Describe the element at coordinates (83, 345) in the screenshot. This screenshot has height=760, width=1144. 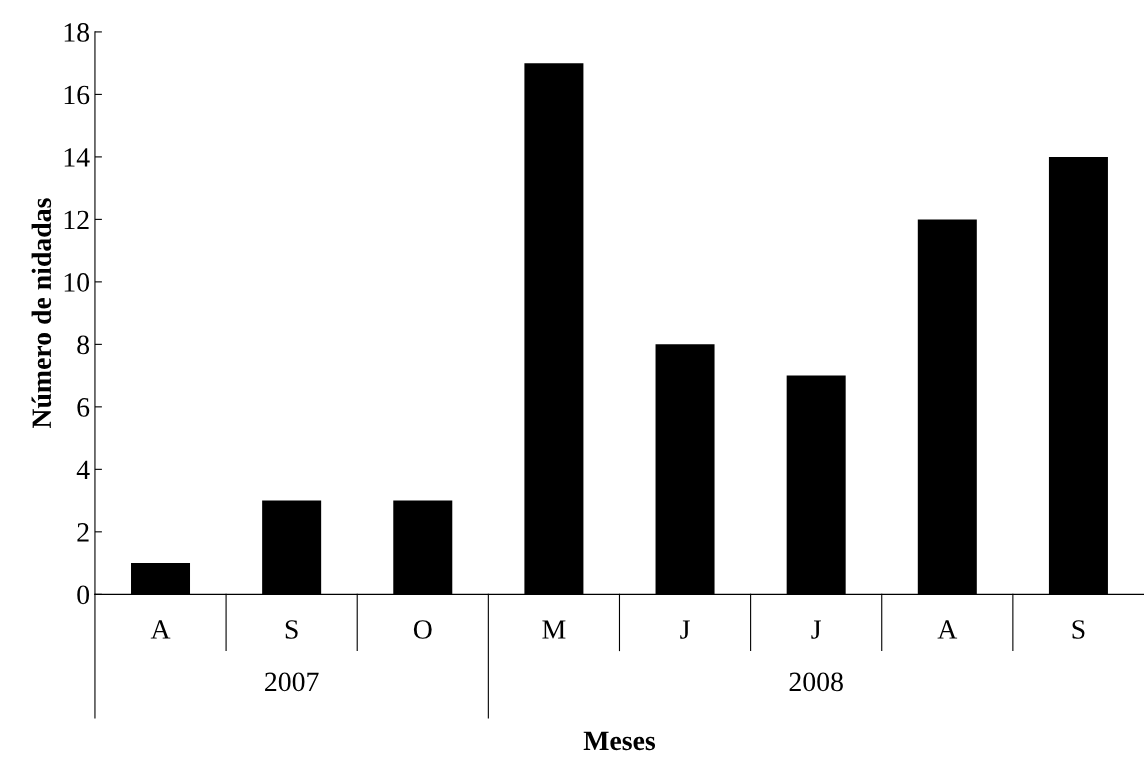
I see `y-tick-label: 8` at that location.